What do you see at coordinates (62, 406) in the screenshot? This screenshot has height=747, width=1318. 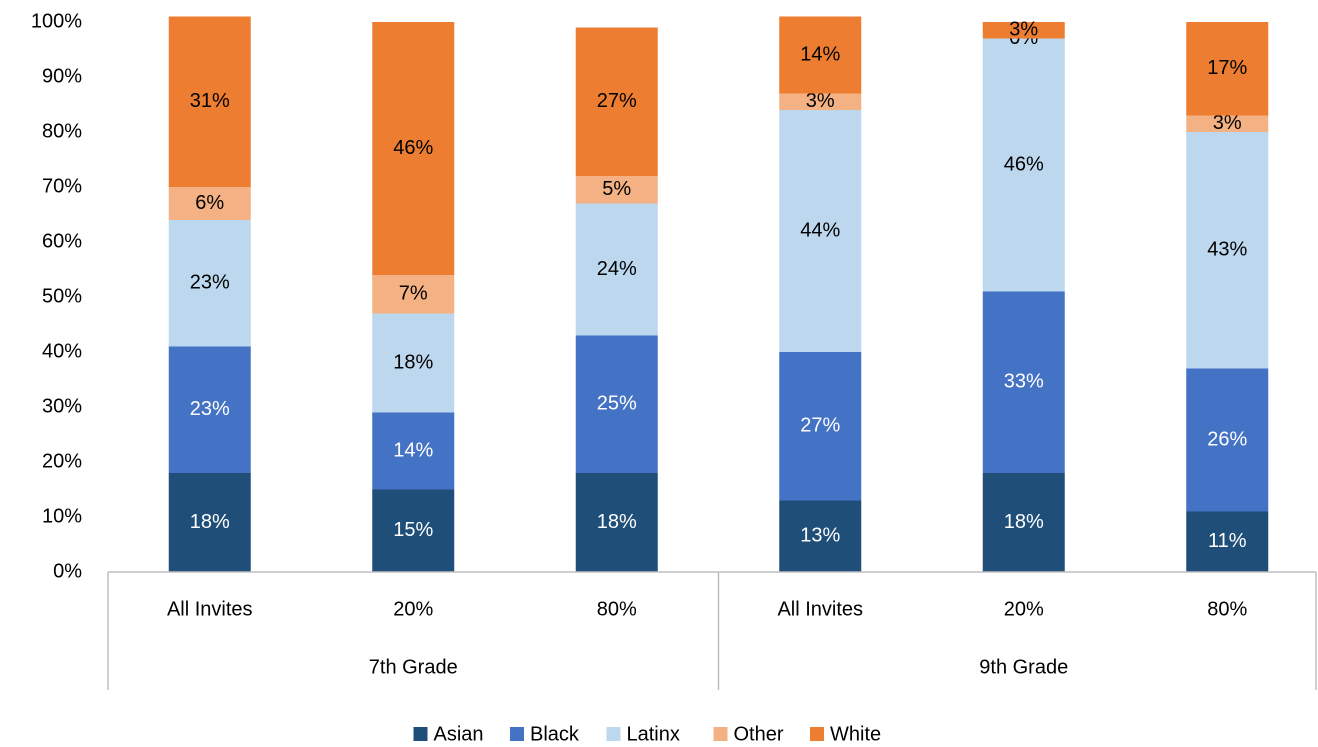 I see `y-tick-label: 30%` at bounding box center [62, 406].